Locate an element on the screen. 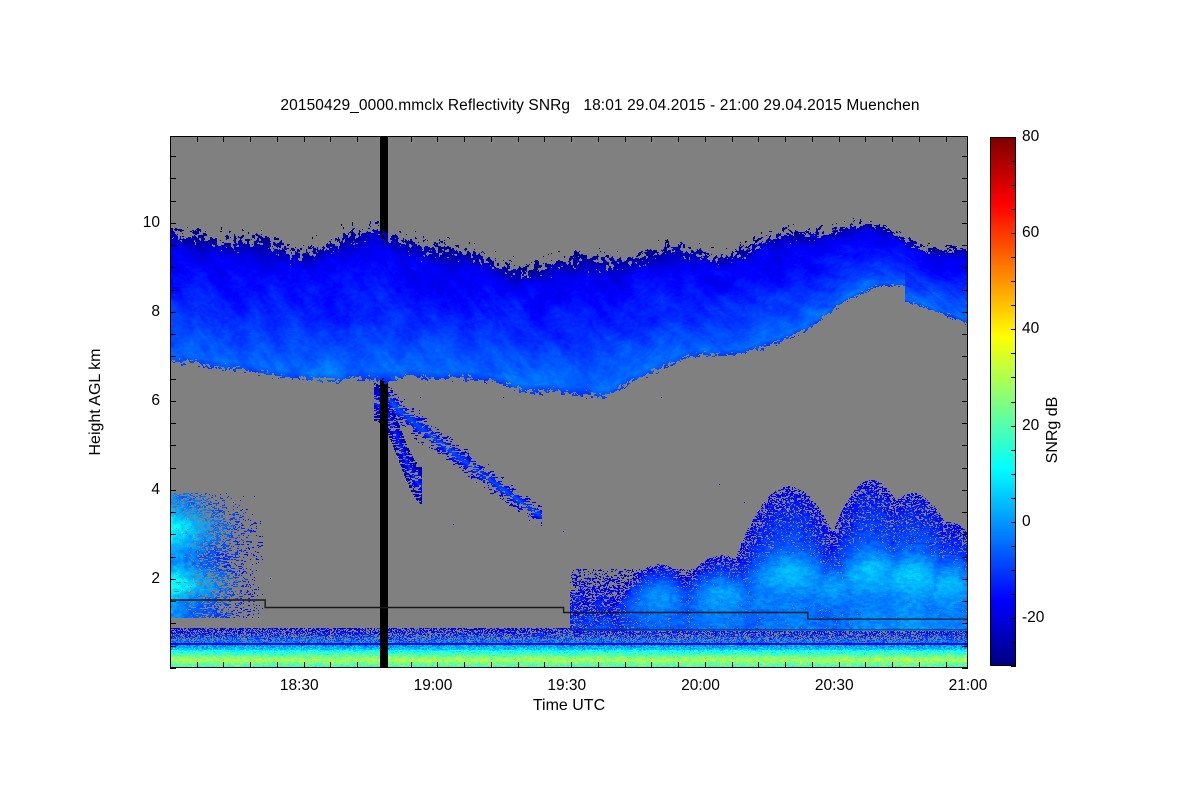 This screenshot has height=800, width=1200. colorbar-tick-label: 0 is located at coordinates (1026, 521).